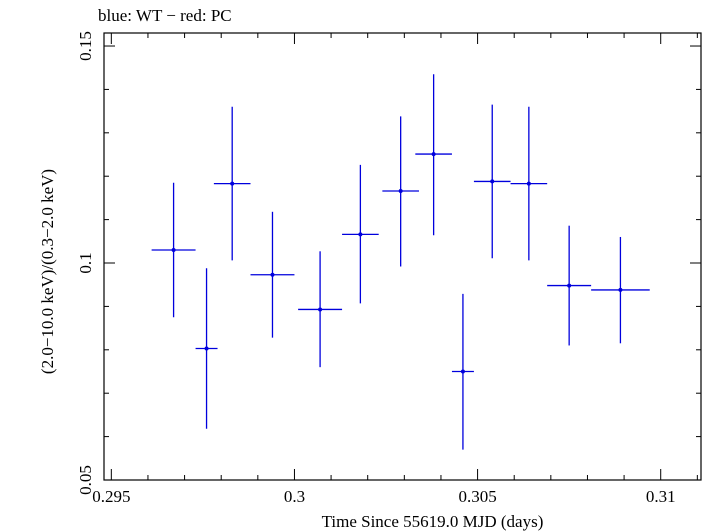 The image size is (705, 532). What do you see at coordinates (165, 15) in the screenshot?
I see `chart-title: blue: WT − red: PC` at bounding box center [165, 15].